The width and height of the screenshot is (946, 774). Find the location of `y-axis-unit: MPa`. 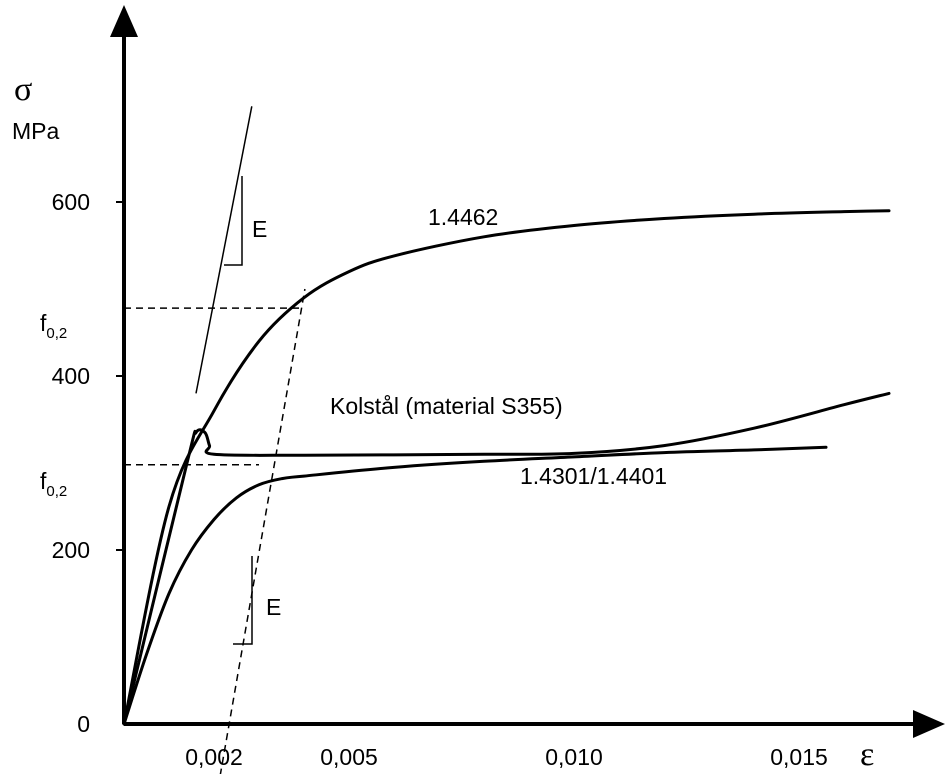

y-axis-unit: MPa is located at coordinates (36, 131).